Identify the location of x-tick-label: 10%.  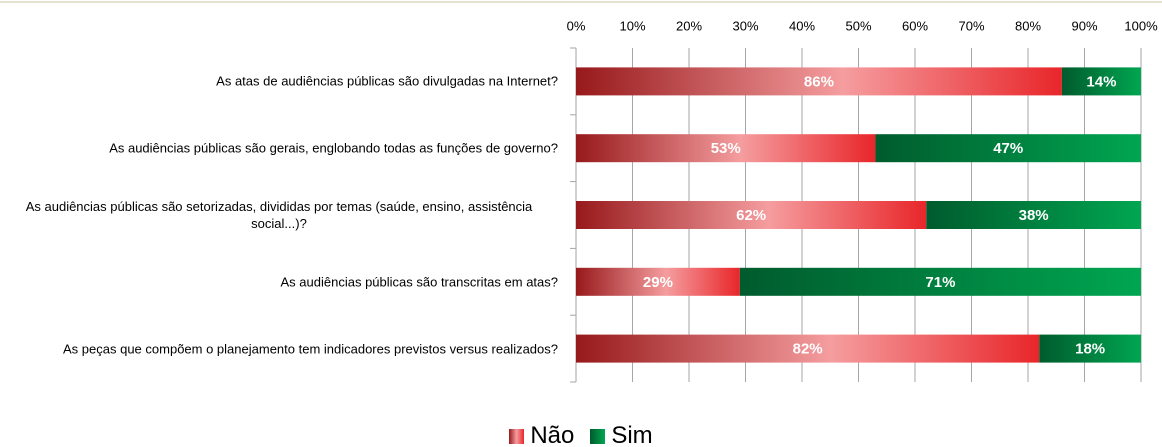
(632, 25).